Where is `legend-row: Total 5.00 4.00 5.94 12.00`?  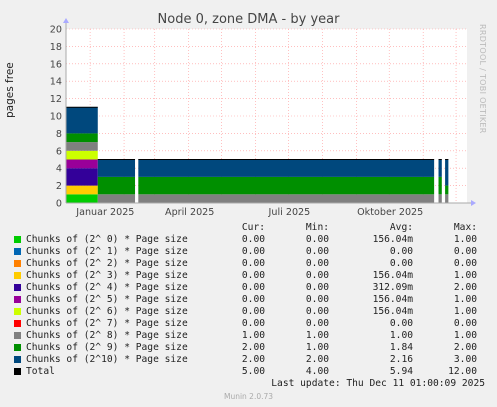 legend-row: Total 5.00 4.00 5.94 12.00 is located at coordinates (248, 372).